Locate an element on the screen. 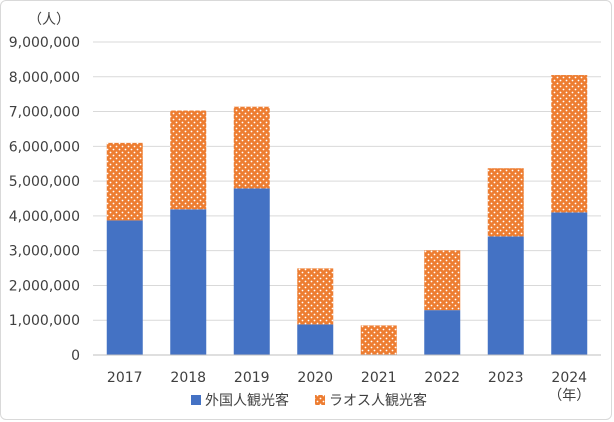  legend: 外国人観光客 ラオス人観光客 is located at coordinates (309, 400).